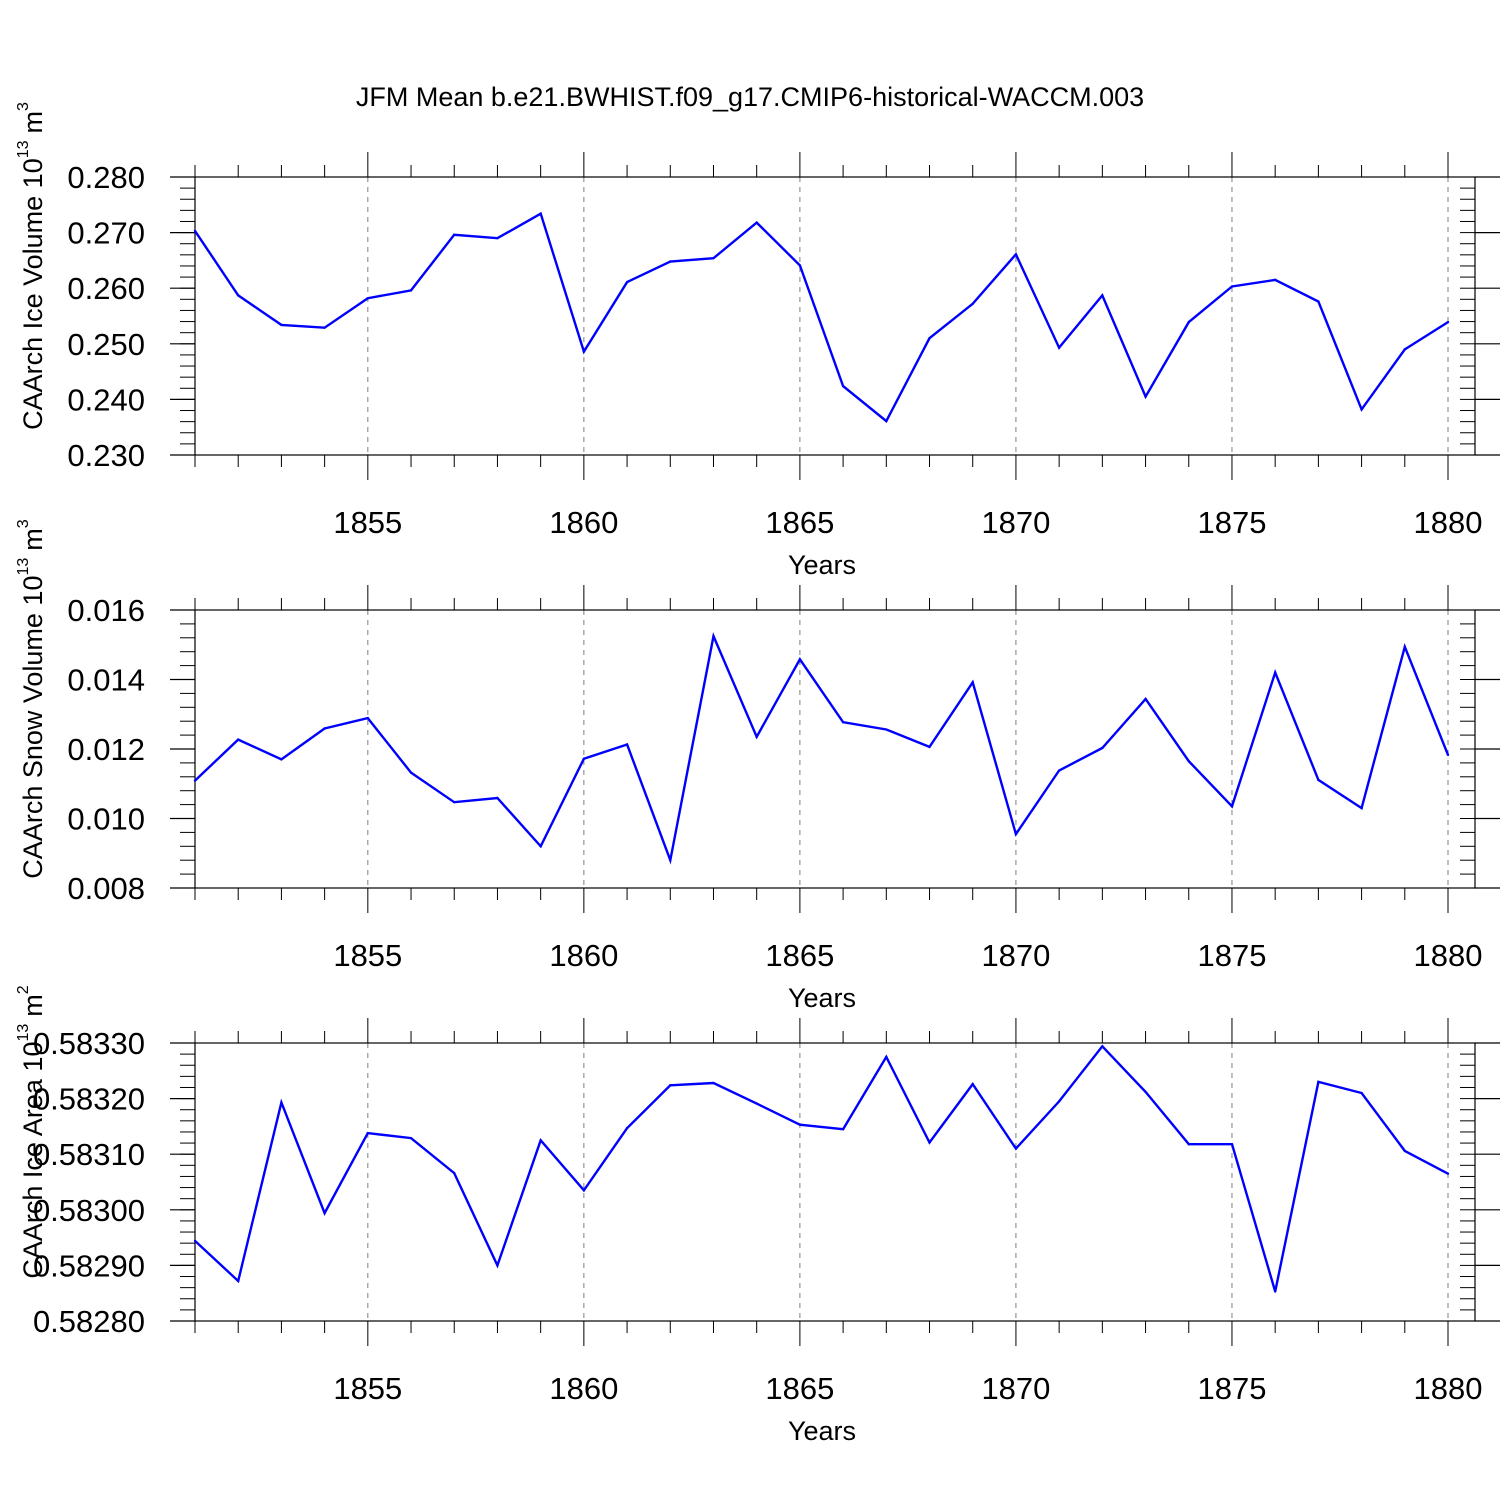  I want to click on y-tick-label: 0.58290, so click(89, 1265).